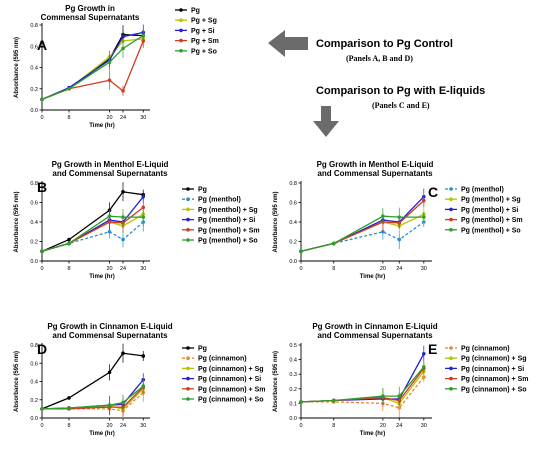  Describe the element at coordinates (401, 105) in the screenshot. I see `annotation-subtext-2: (Panels C and E)` at that location.